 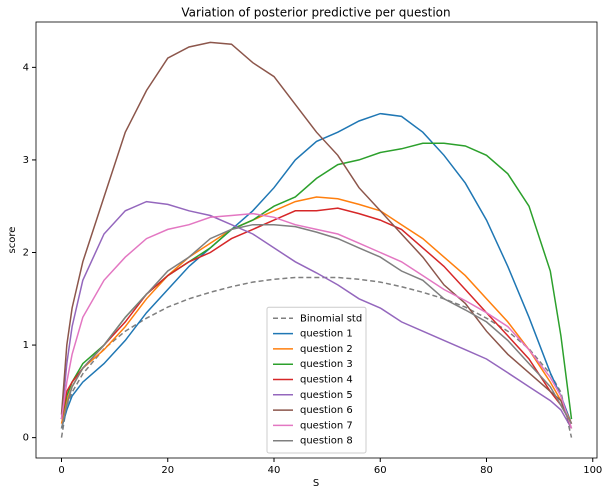 I want to click on y-tick-label: 2, so click(x=26, y=252).